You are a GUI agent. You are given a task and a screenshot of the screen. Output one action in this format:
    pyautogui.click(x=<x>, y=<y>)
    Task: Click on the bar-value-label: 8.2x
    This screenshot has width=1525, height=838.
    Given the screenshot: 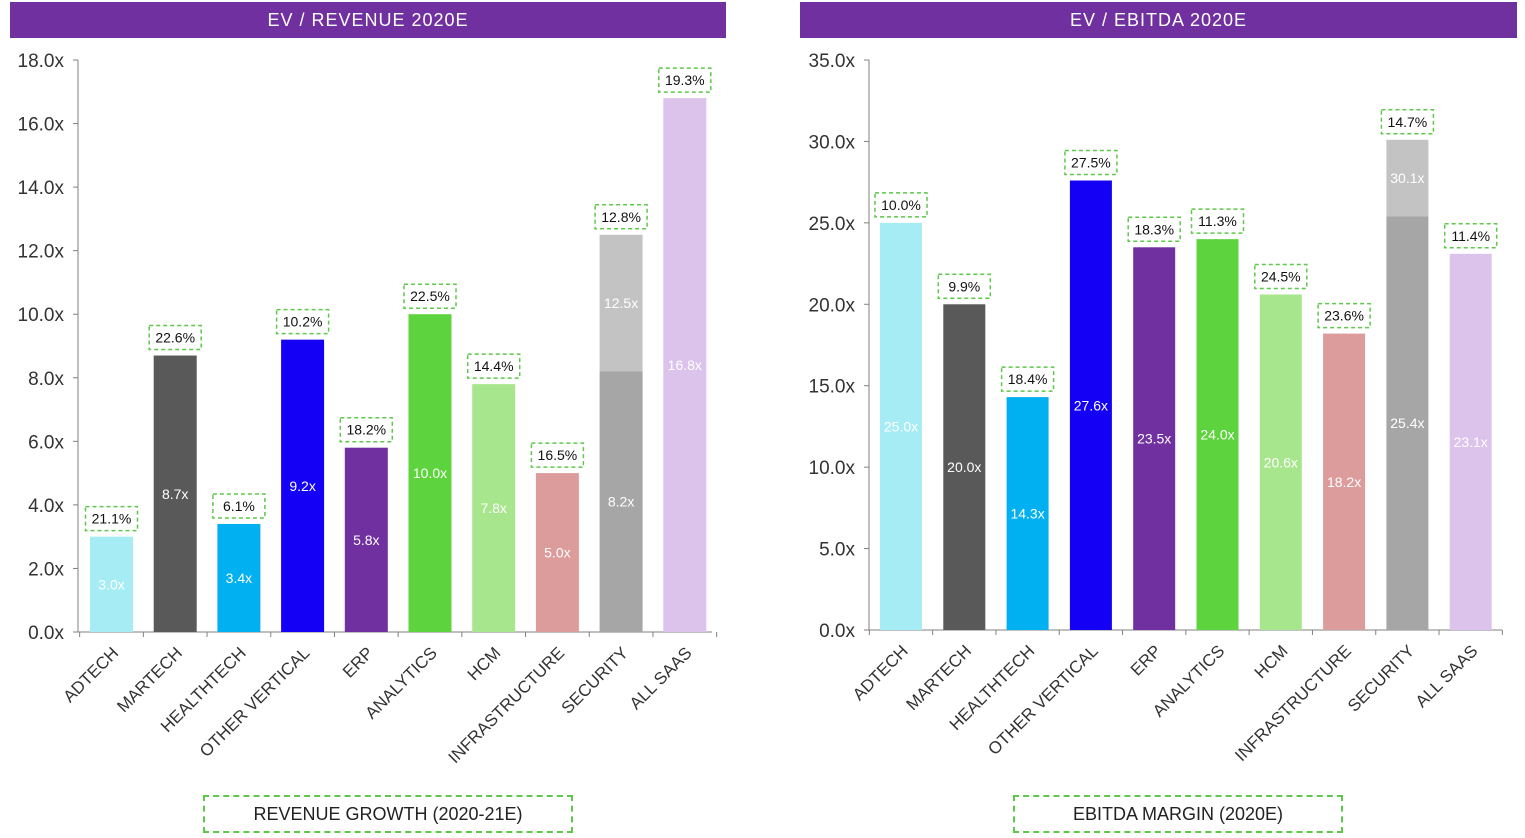 What is the action you would take?
    pyautogui.click(x=621, y=502)
    